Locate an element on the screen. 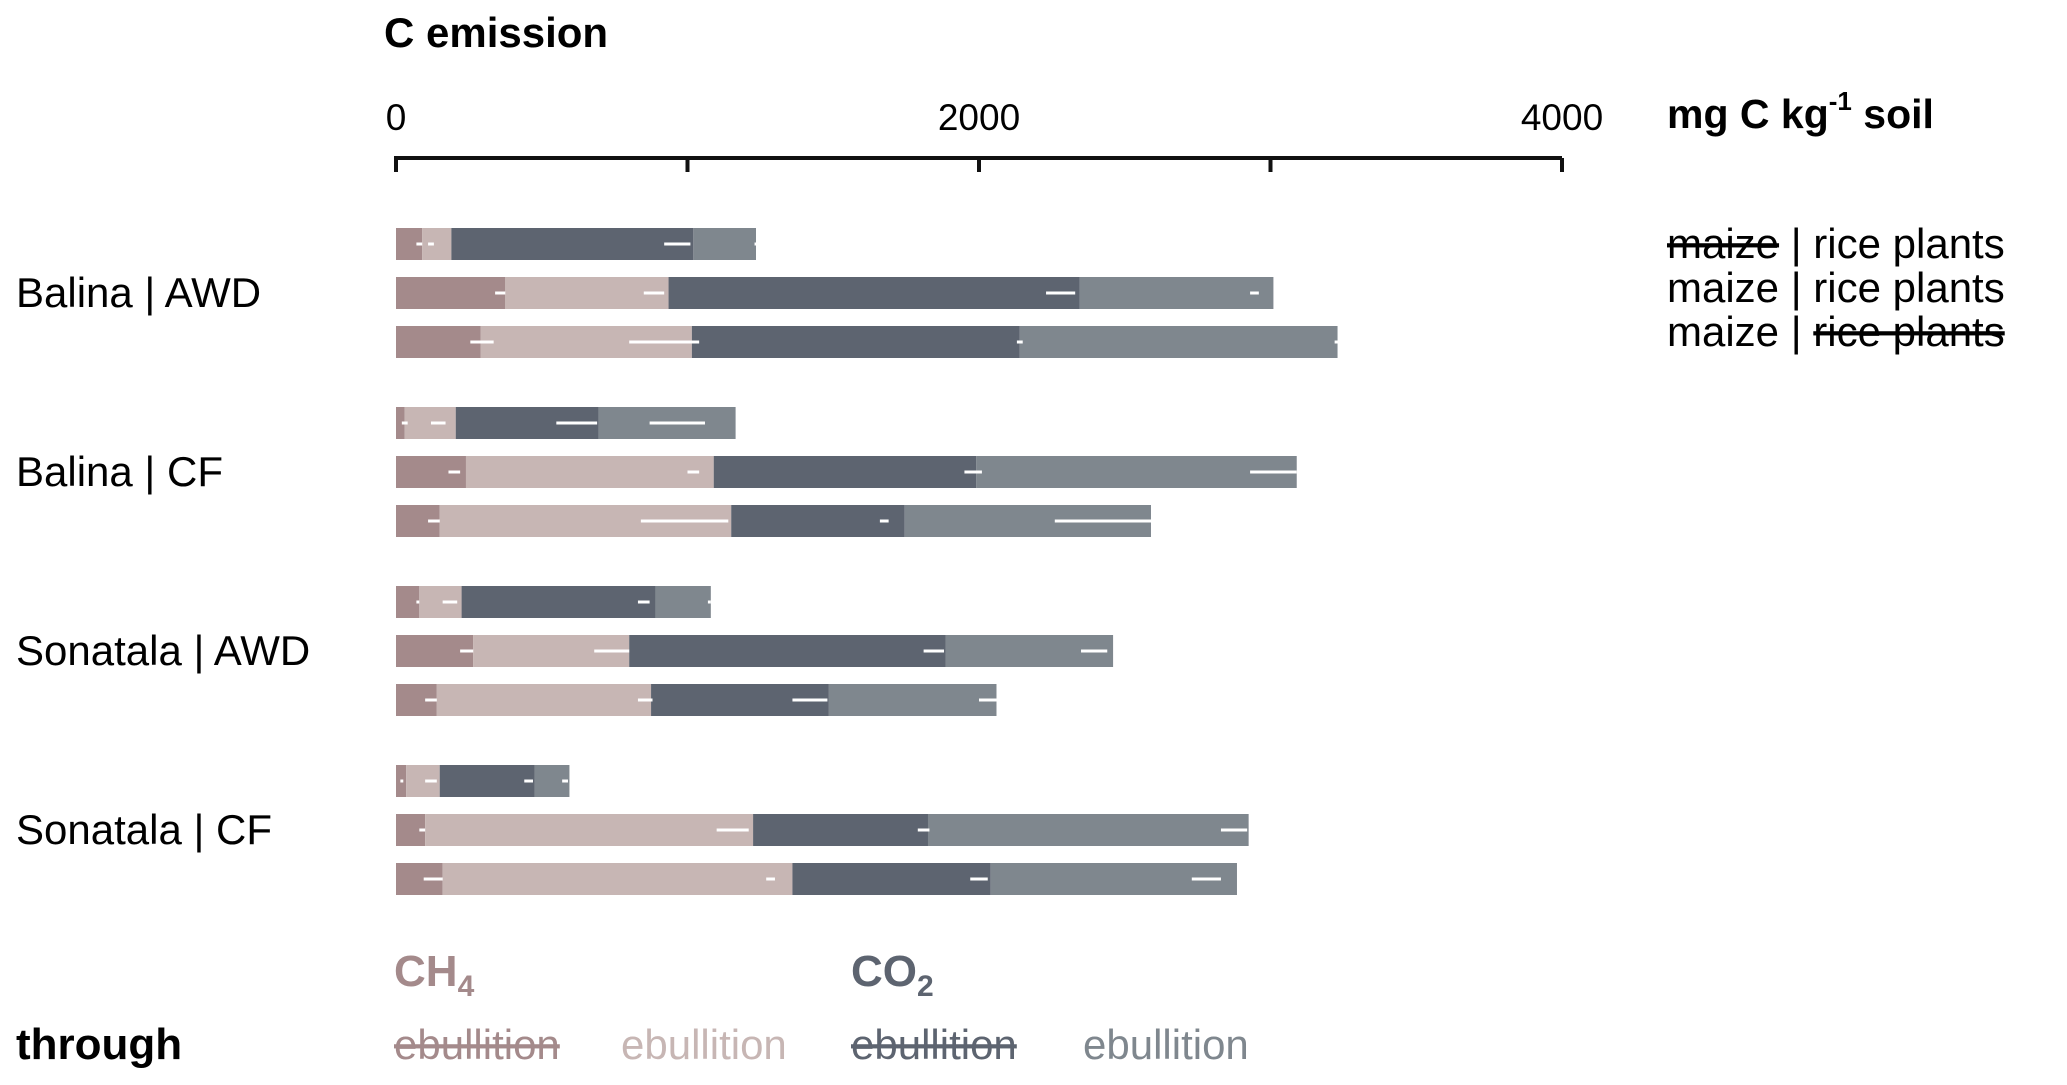 The height and width of the screenshot is (1085, 2067). chart-title: C emission is located at coordinates (496, 32).